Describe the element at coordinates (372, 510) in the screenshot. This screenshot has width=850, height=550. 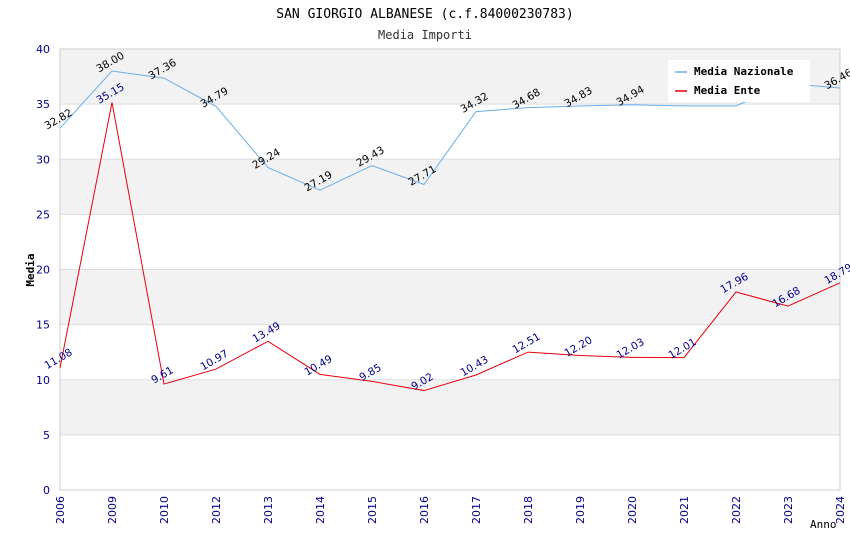
I see `x-tick-label: 2015` at that location.